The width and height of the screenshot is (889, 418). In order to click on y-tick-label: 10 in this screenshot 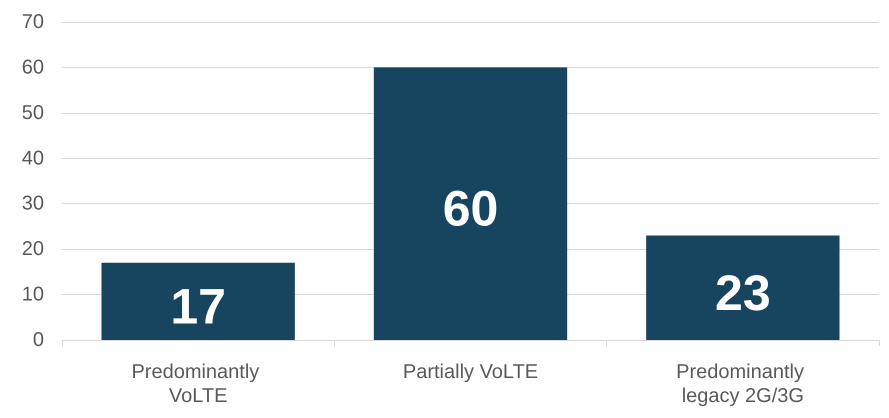, I will do `click(33, 295)`.